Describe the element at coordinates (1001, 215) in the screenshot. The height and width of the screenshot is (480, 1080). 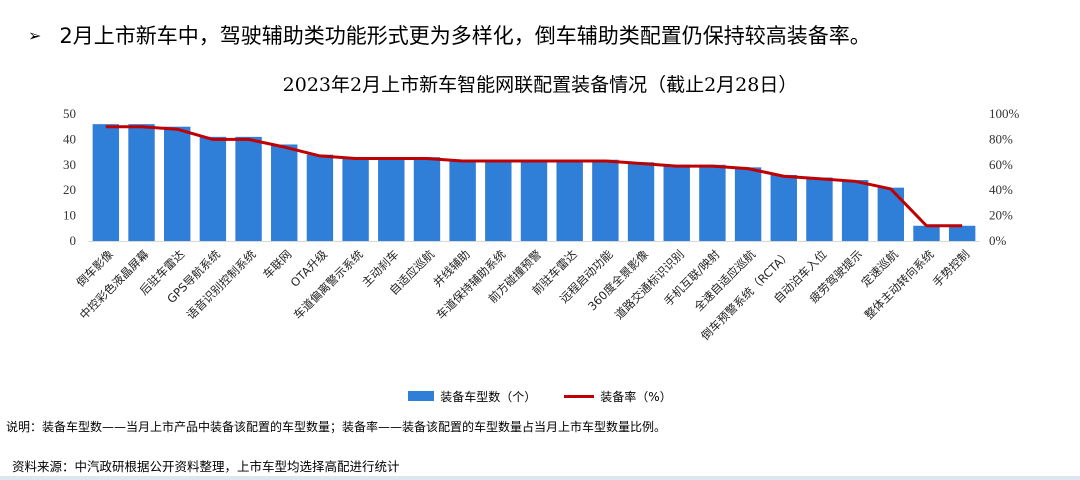
I see `right-axis-tick-label: 20%` at that location.